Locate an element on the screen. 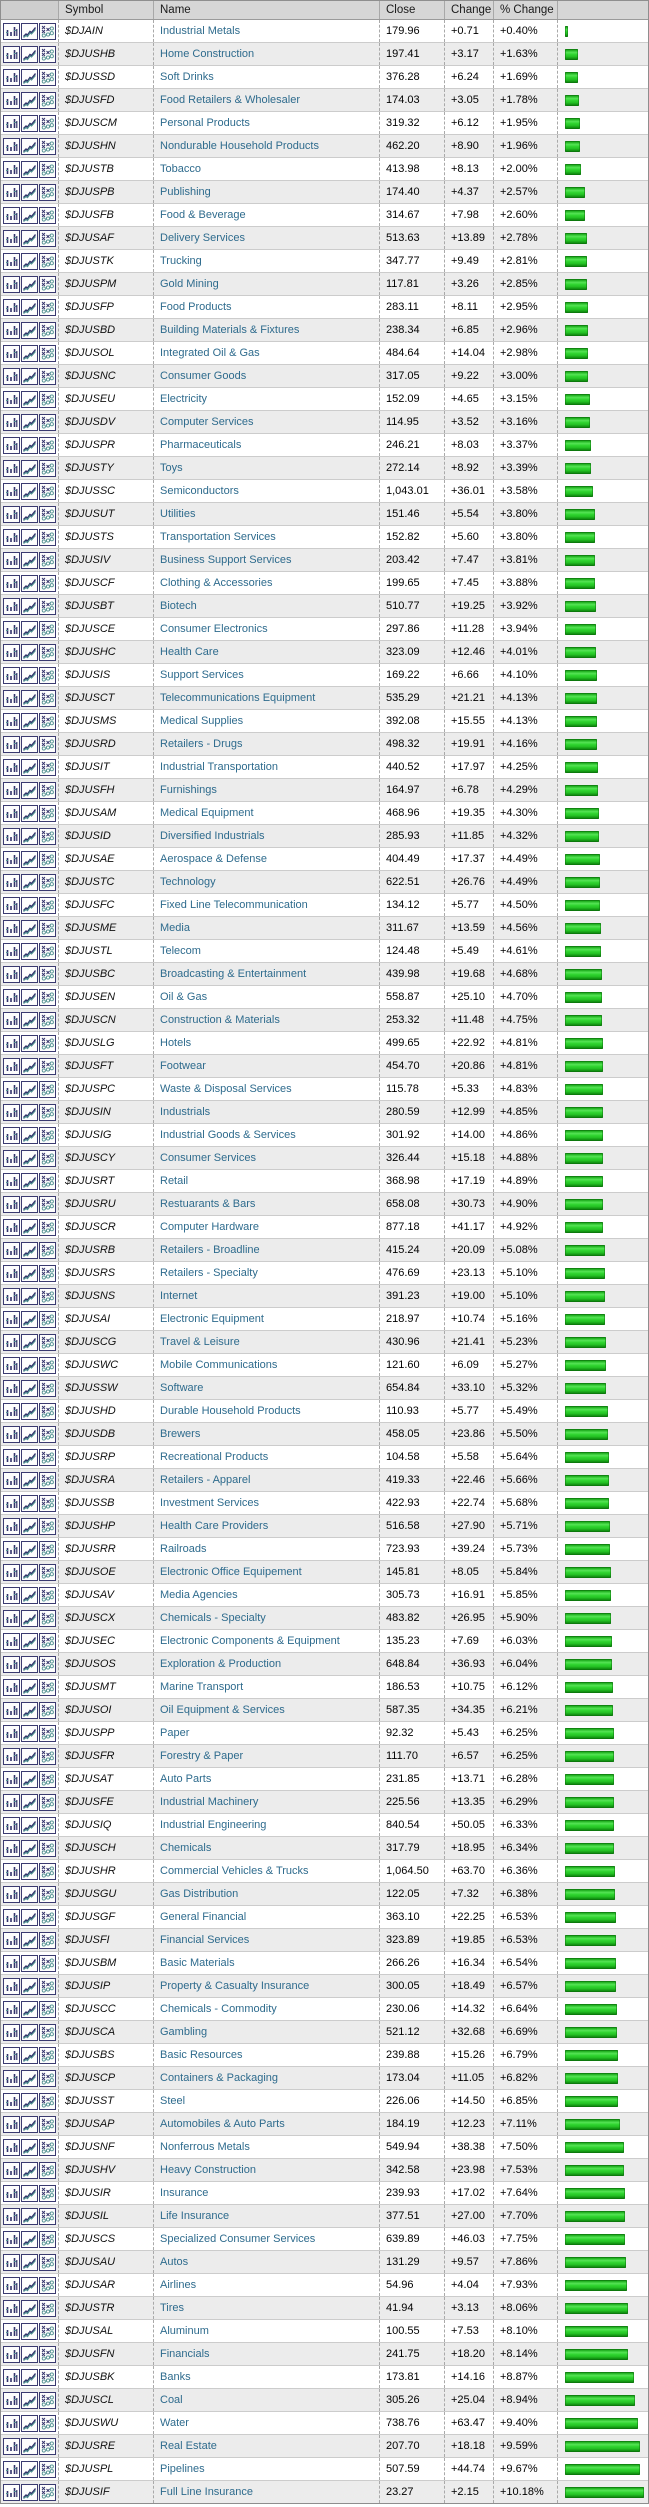 Image resolution: width=649 pixels, height=2507 pixels. name-link: Footwear is located at coordinates (266, 1066).